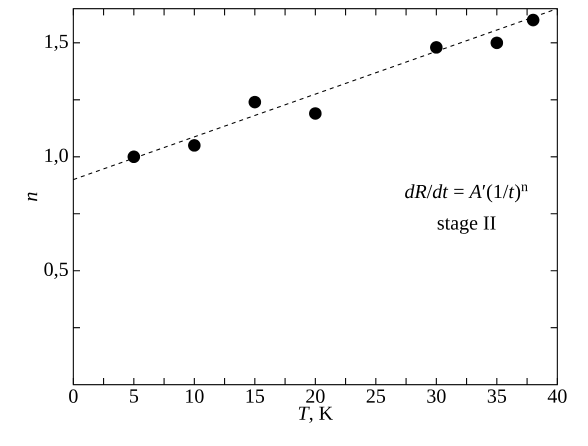 This screenshot has height=446, width=588. What do you see at coordinates (376, 396) in the screenshot?
I see `x-tick-label: 25` at bounding box center [376, 396].